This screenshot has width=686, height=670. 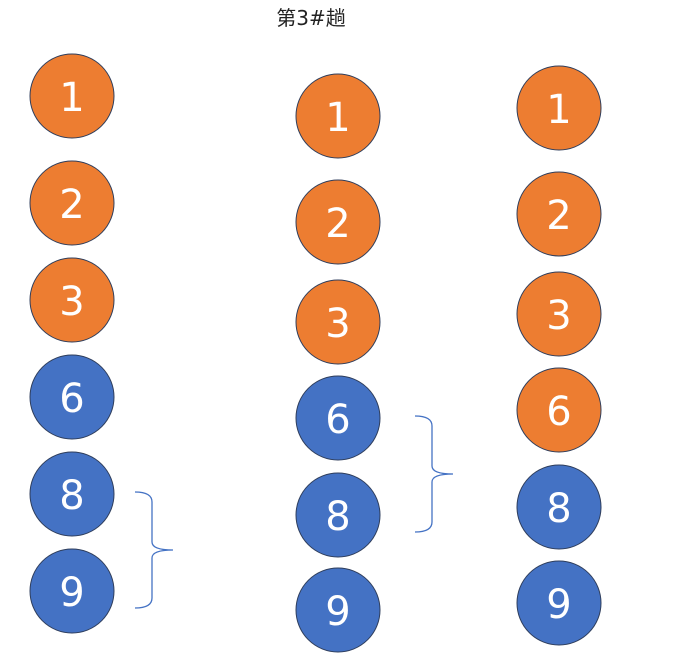 I want to click on column-3: 1 2 3 6 8 9, so click(x=559, y=355).